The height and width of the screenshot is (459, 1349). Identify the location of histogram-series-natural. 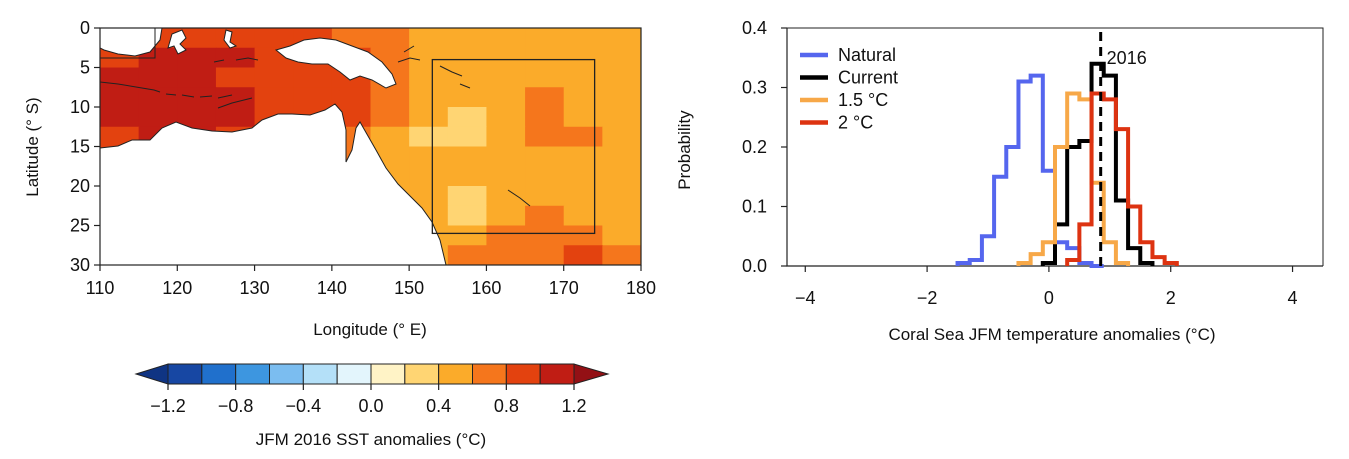
(1029, 170).